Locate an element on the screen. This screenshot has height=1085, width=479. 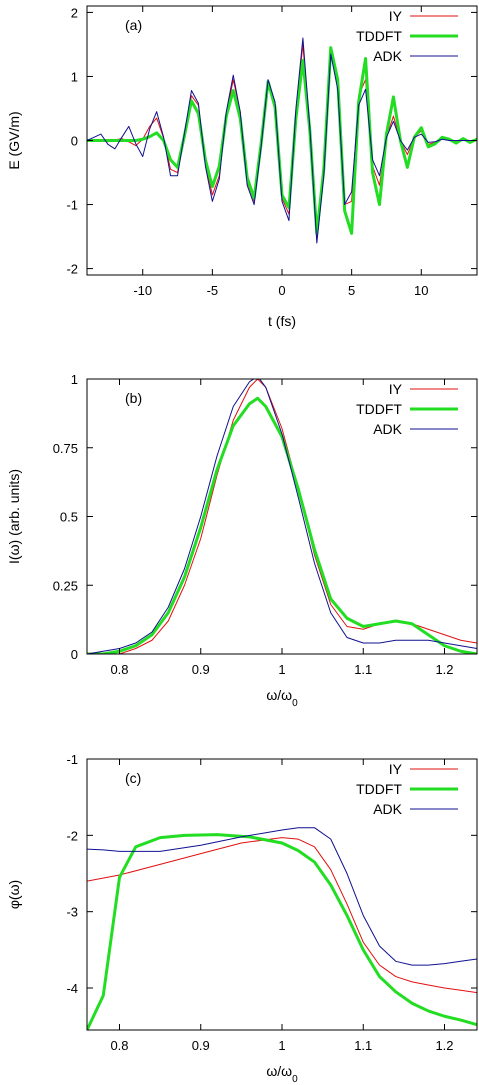
panel-label: (c) is located at coordinates (133, 778).